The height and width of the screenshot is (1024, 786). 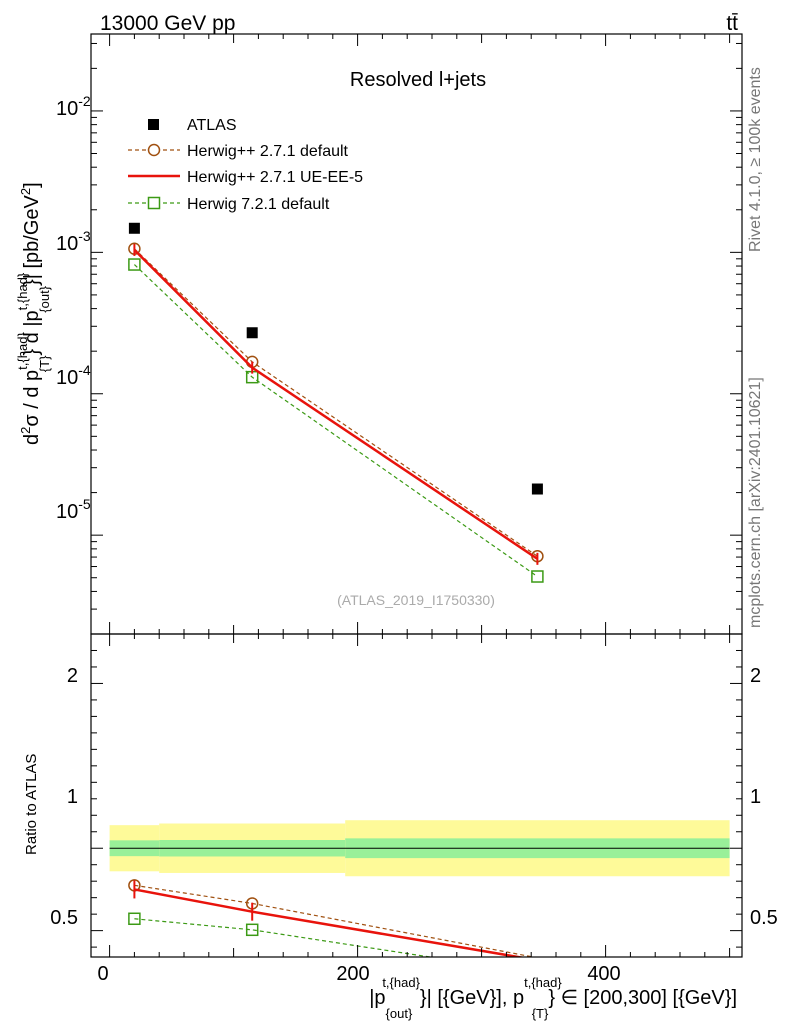 What do you see at coordinates (603, 974) in the screenshot?
I see `x-tick-label-400: 400` at bounding box center [603, 974].